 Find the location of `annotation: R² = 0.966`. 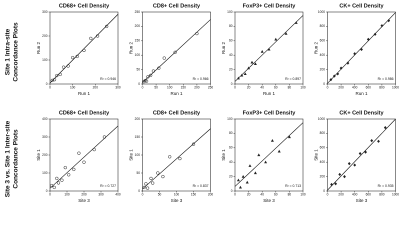

annotation: R² = 0.966 is located at coordinates (201, 79).